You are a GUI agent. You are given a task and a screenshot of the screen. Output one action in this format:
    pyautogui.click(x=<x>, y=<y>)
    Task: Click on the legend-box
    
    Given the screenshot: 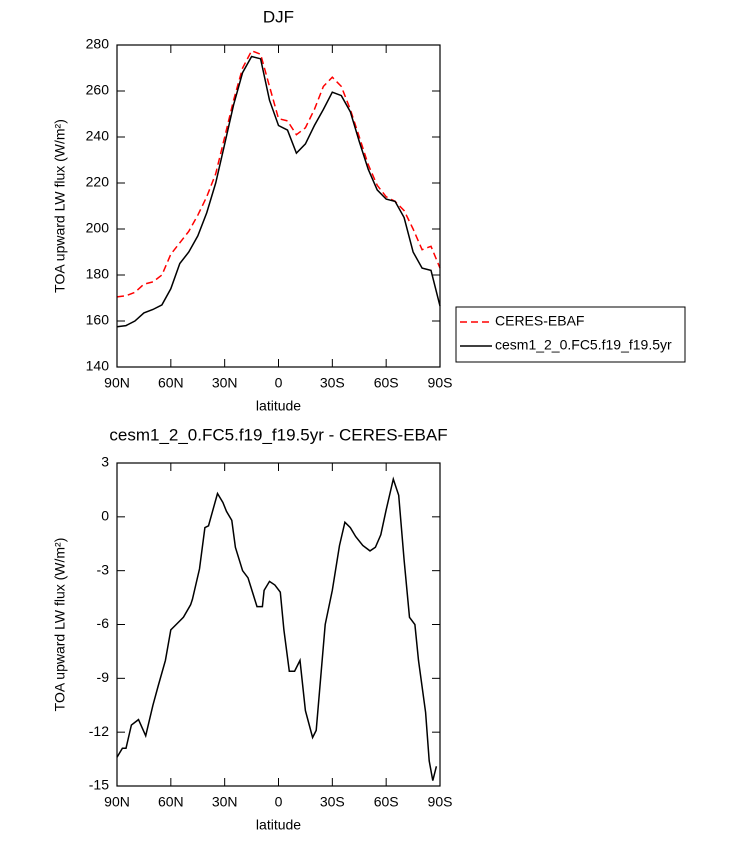 What is the action you would take?
    pyautogui.click(x=570, y=334)
    